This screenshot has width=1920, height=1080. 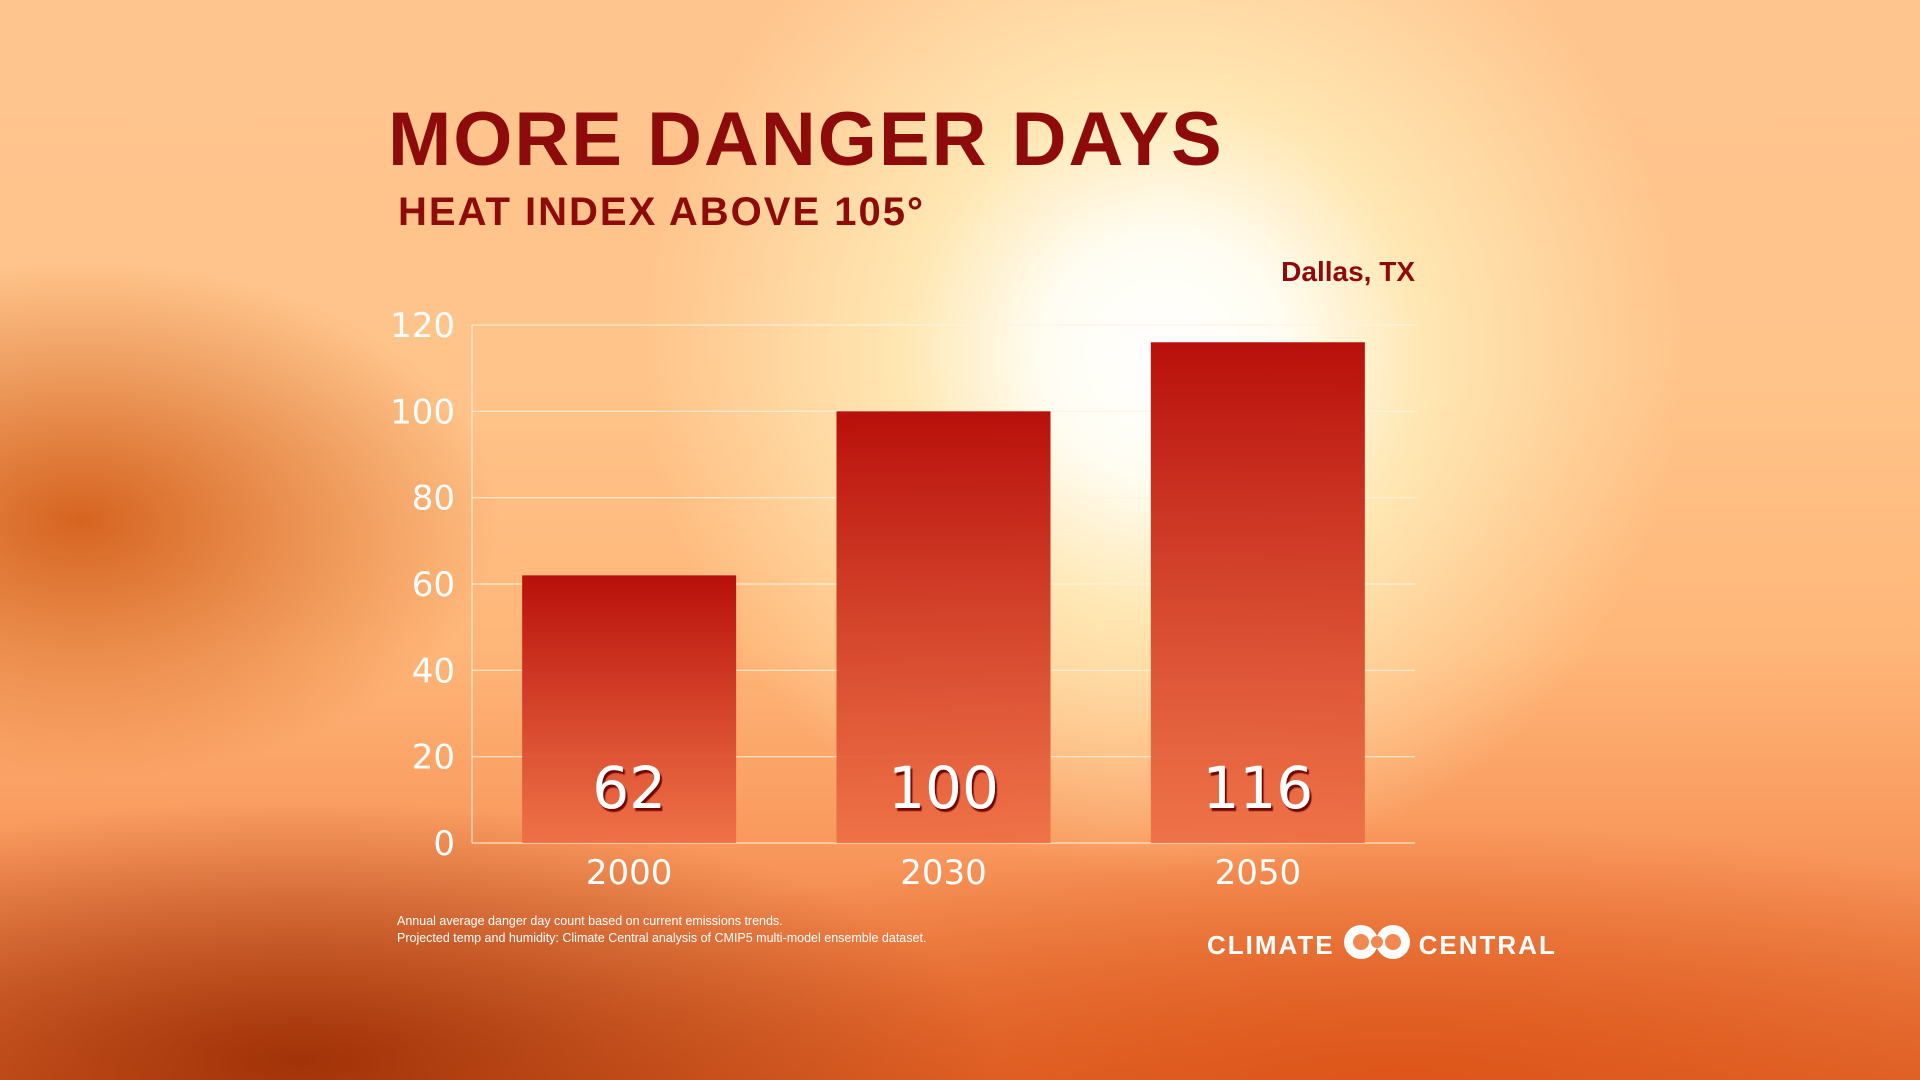 What do you see at coordinates (1348, 271) in the screenshot?
I see `location-label: Dallas, TX` at bounding box center [1348, 271].